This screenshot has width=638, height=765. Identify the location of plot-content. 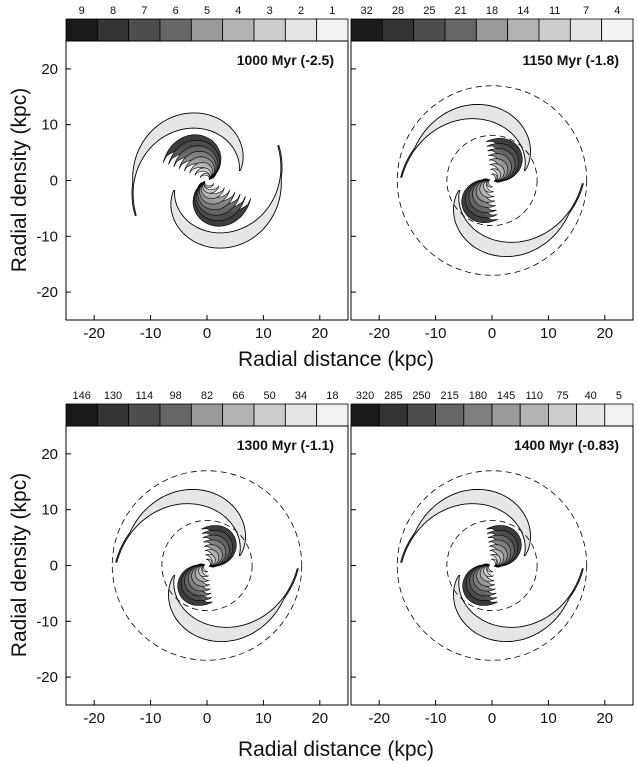
(207, 565).